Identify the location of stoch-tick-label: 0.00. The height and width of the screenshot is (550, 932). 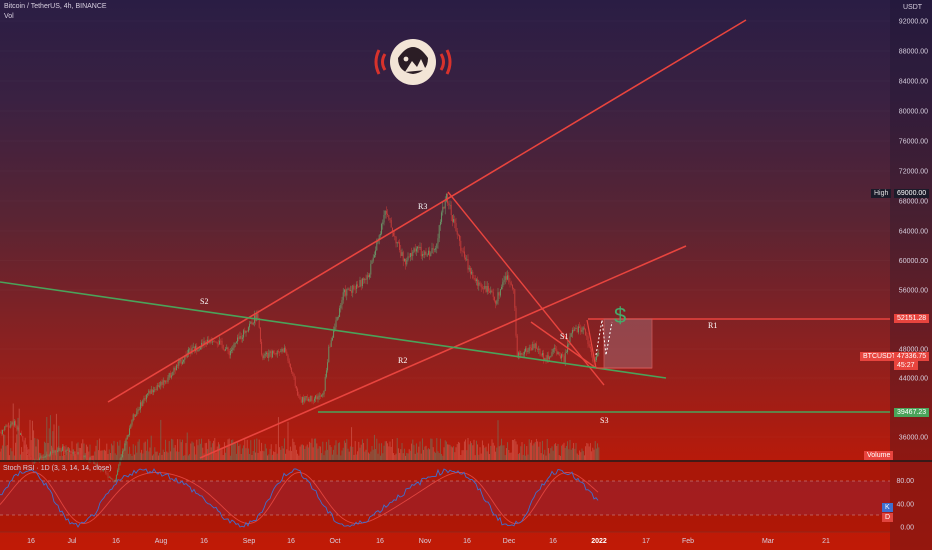
(907, 528).